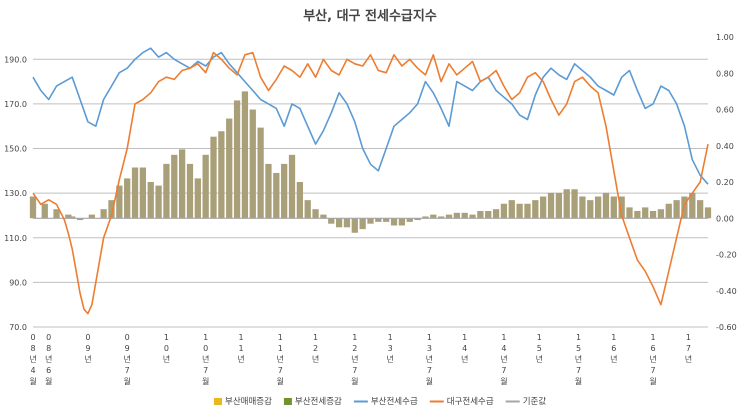 The height and width of the screenshot is (416, 740). Describe the element at coordinates (18, 327) in the screenshot. I see `left-tick-label: 70.0` at that location.